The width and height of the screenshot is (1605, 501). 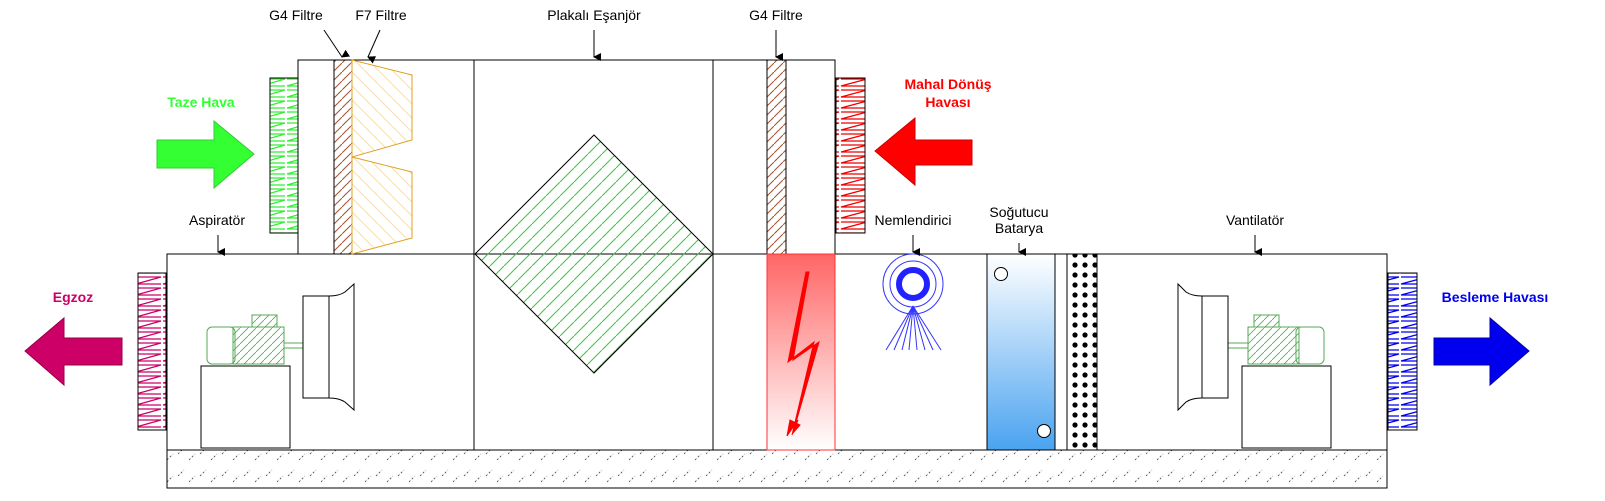 I want to click on motor-base, so click(x=245, y=407).